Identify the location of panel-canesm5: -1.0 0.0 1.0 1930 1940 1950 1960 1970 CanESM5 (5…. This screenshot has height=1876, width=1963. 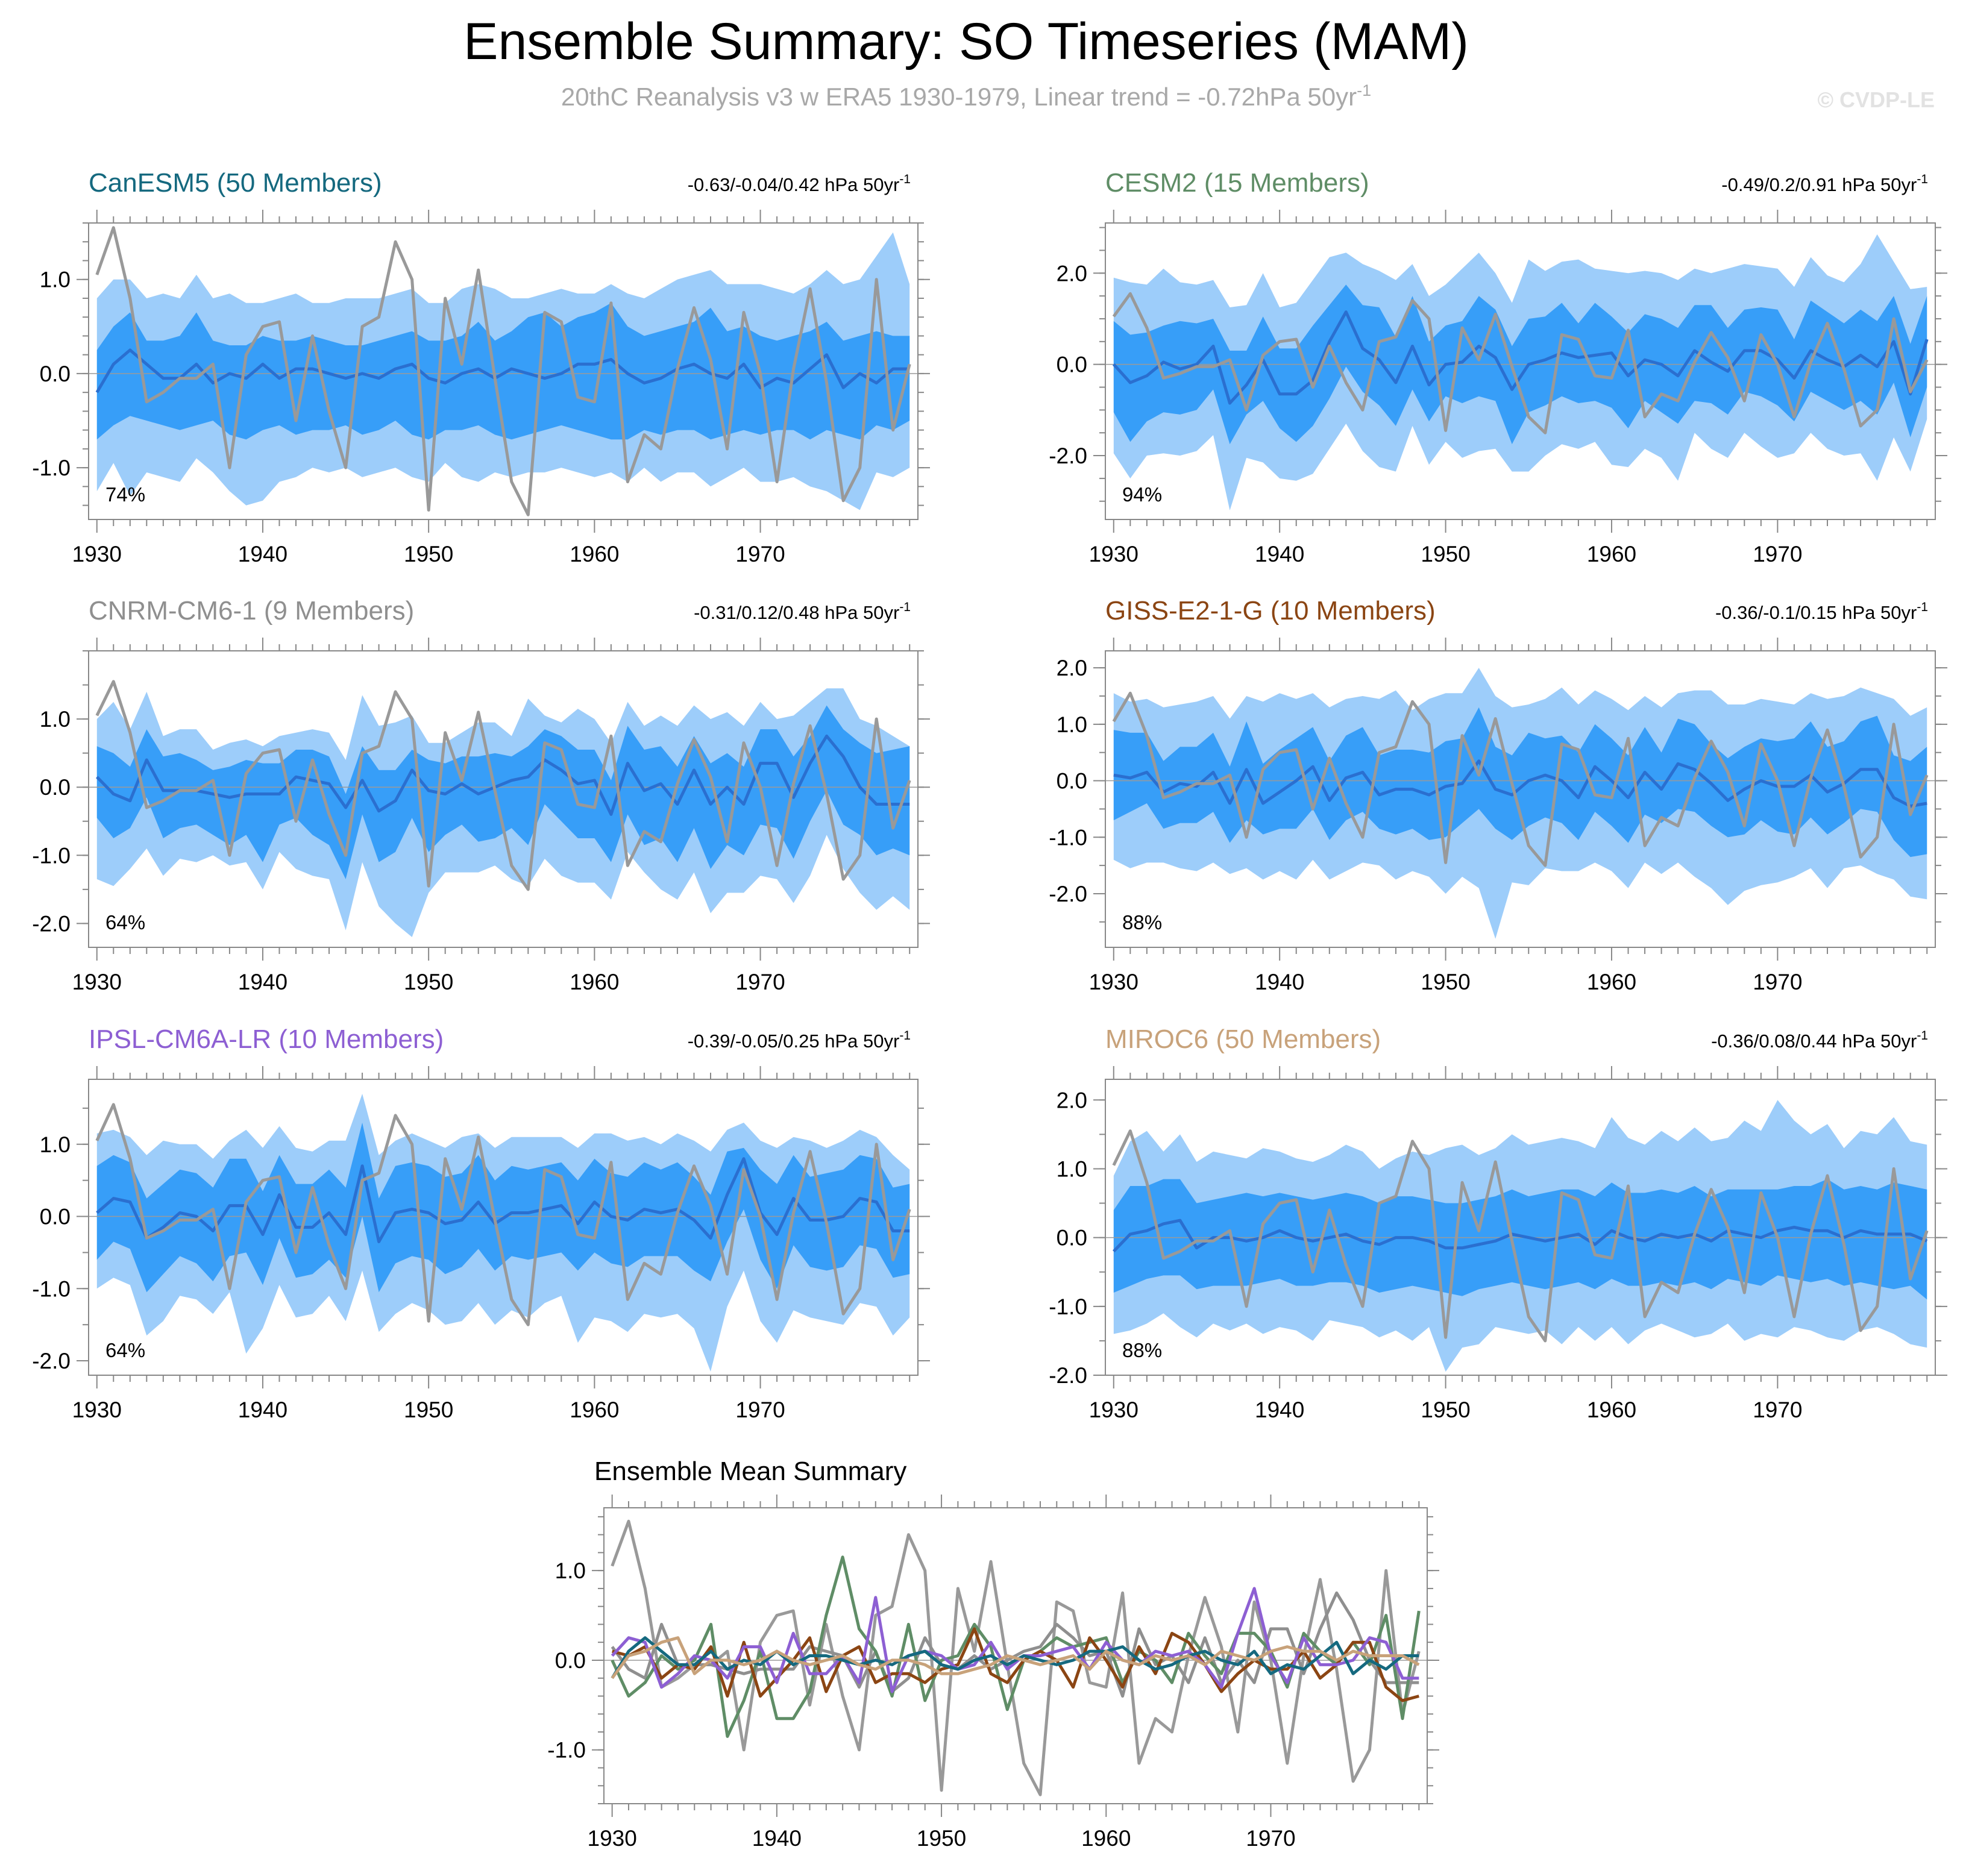
(481, 367).